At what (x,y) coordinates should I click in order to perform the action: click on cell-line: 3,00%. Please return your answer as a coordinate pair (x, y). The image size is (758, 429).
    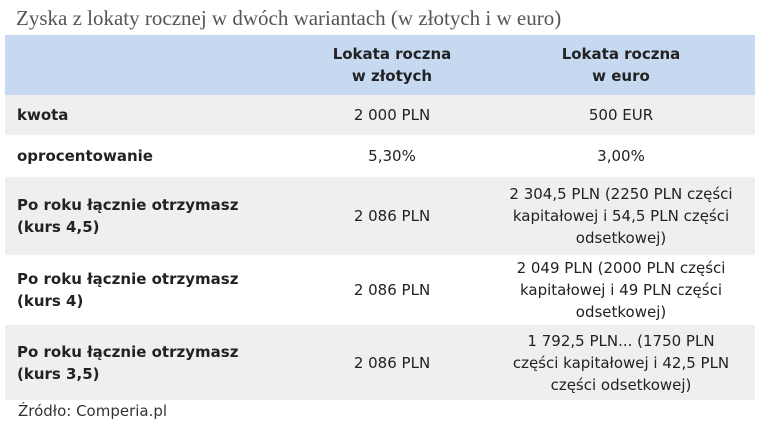
    Looking at the image, I should click on (621, 156).